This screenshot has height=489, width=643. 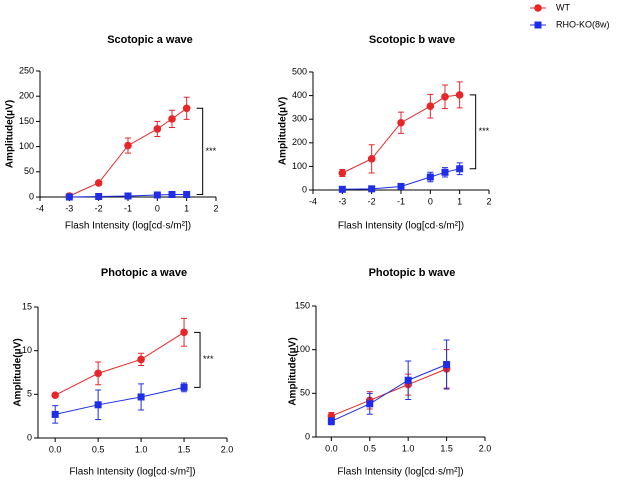 What do you see at coordinates (583, 24) in the screenshot?
I see `legend-label: RHO-KO(8w)` at bounding box center [583, 24].